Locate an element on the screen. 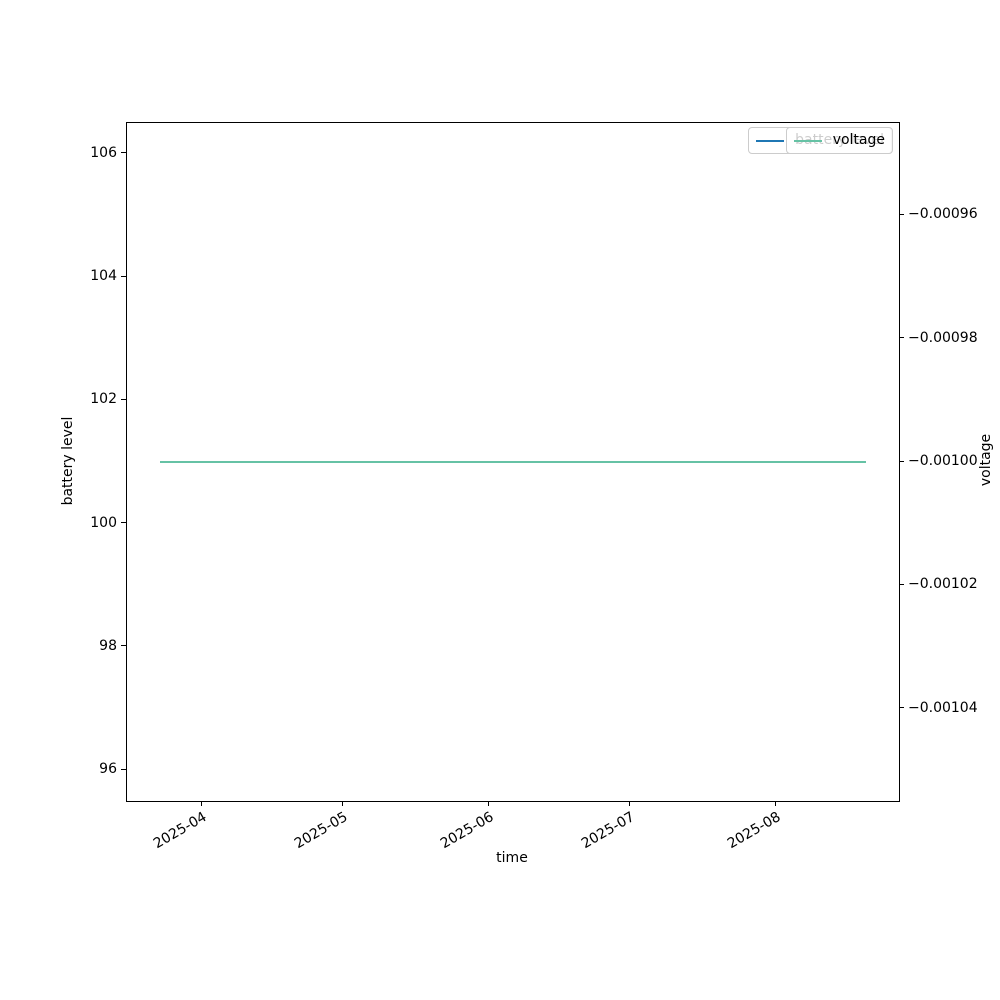 This screenshot has height=1000, width=1000. x-axis-tick-label: 2025-06 is located at coordinates (467, 831).